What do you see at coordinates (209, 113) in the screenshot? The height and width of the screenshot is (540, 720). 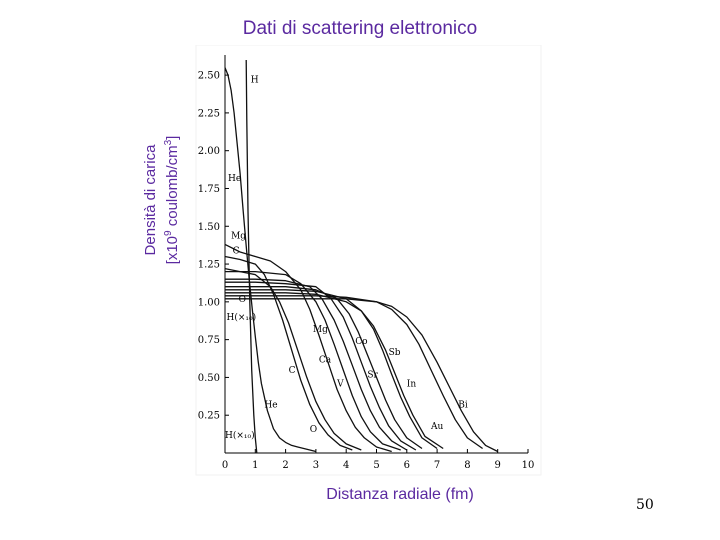 I see `y-tick-label: 2.25` at bounding box center [209, 113].